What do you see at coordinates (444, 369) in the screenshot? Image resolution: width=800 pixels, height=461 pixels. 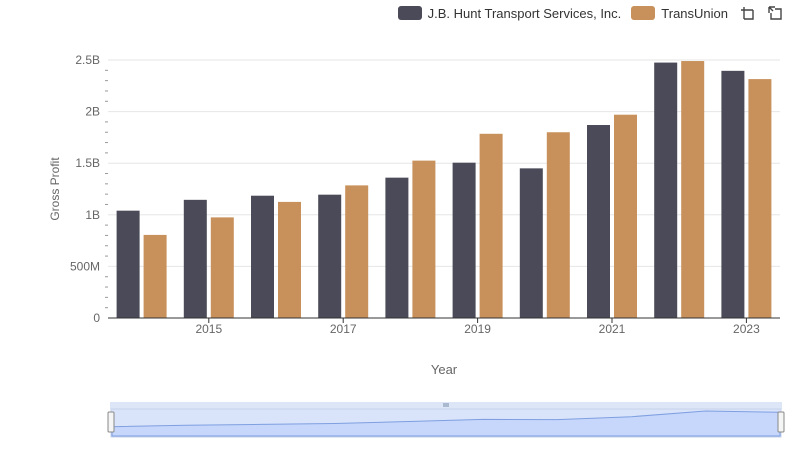 I see `x-axis-title: Year` at bounding box center [444, 369].